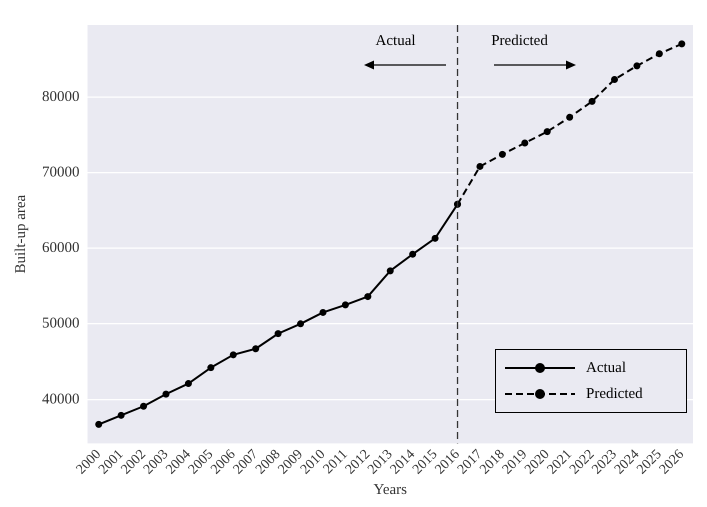  Describe the element at coordinates (614, 394) in the screenshot. I see `legend-label: Predicted` at that location.